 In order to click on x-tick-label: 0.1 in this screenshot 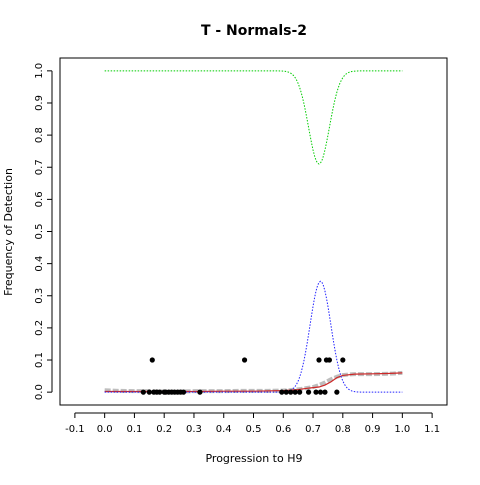, I will do `click(134, 429)`.